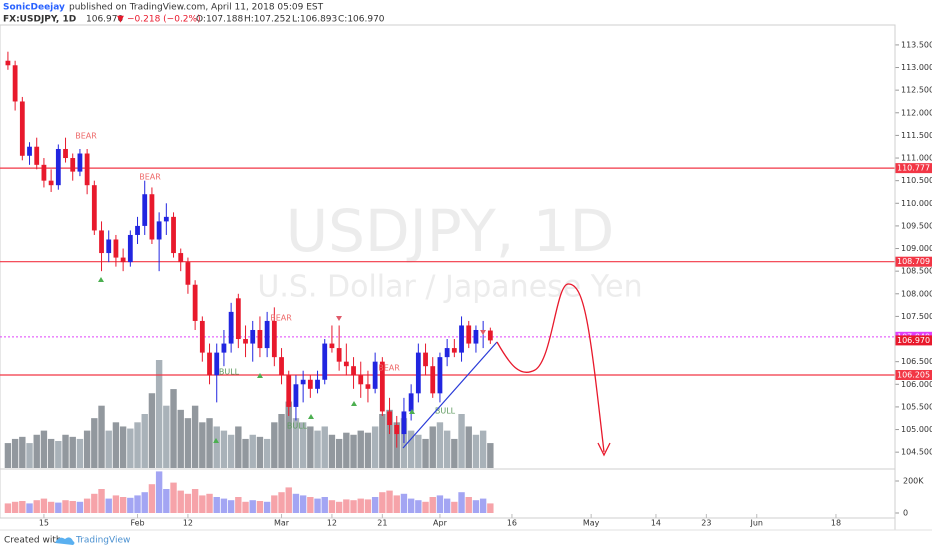 Image resolution: width=932 pixels, height=554 pixels. What do you see at coordinates (33, 541) in the screenshot?
I see `footer-created: Created with` at bounding box center [33, 541].